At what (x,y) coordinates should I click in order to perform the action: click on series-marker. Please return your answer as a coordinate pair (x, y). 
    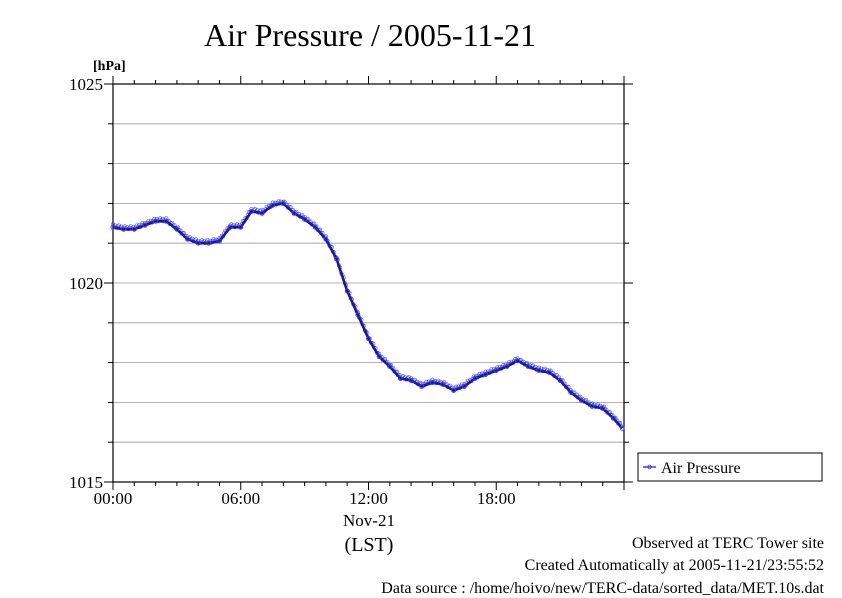
    Looking at the image, I should click on (113, 224).